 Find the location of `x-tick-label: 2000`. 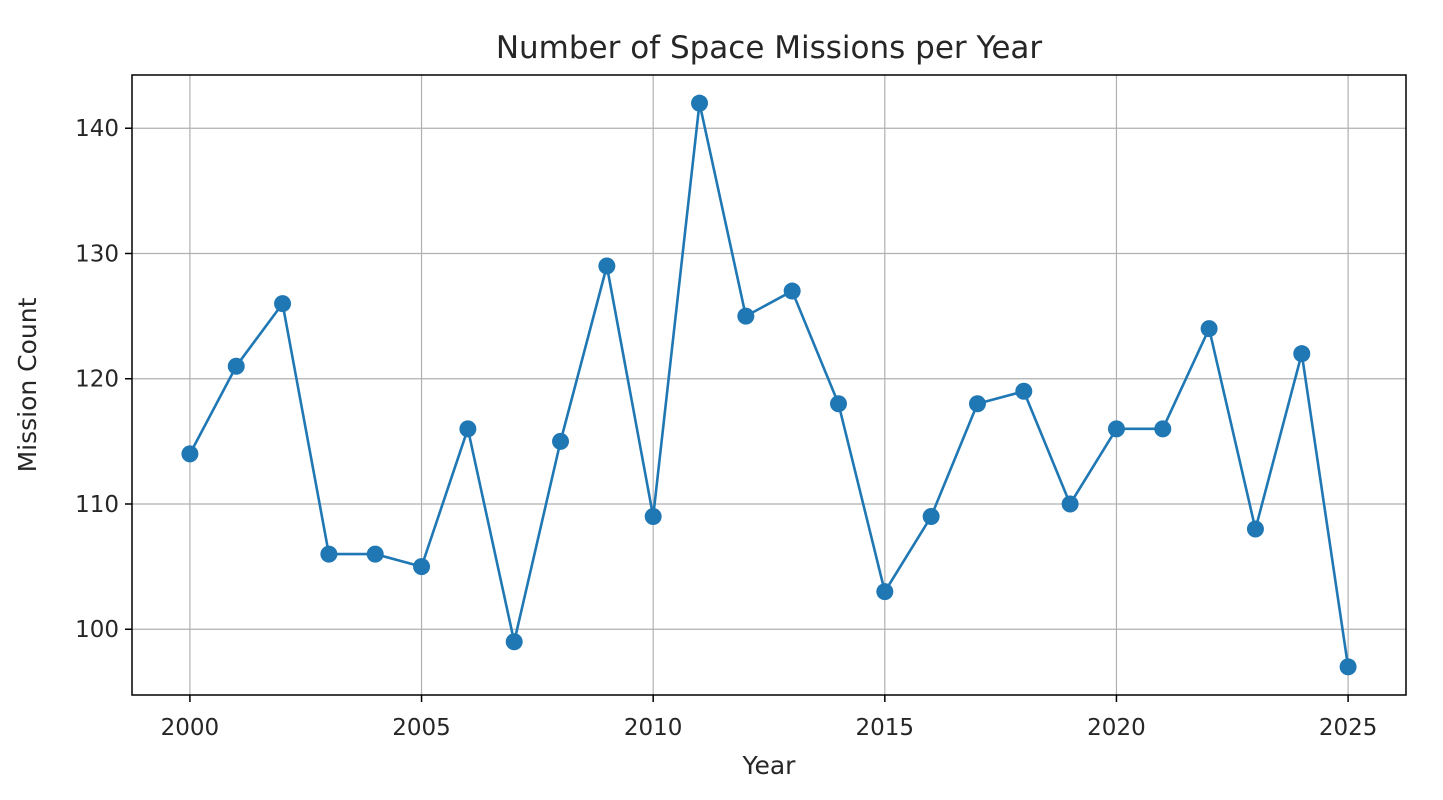

x-tick-label: 2000 is located at coordinates (190, 728).